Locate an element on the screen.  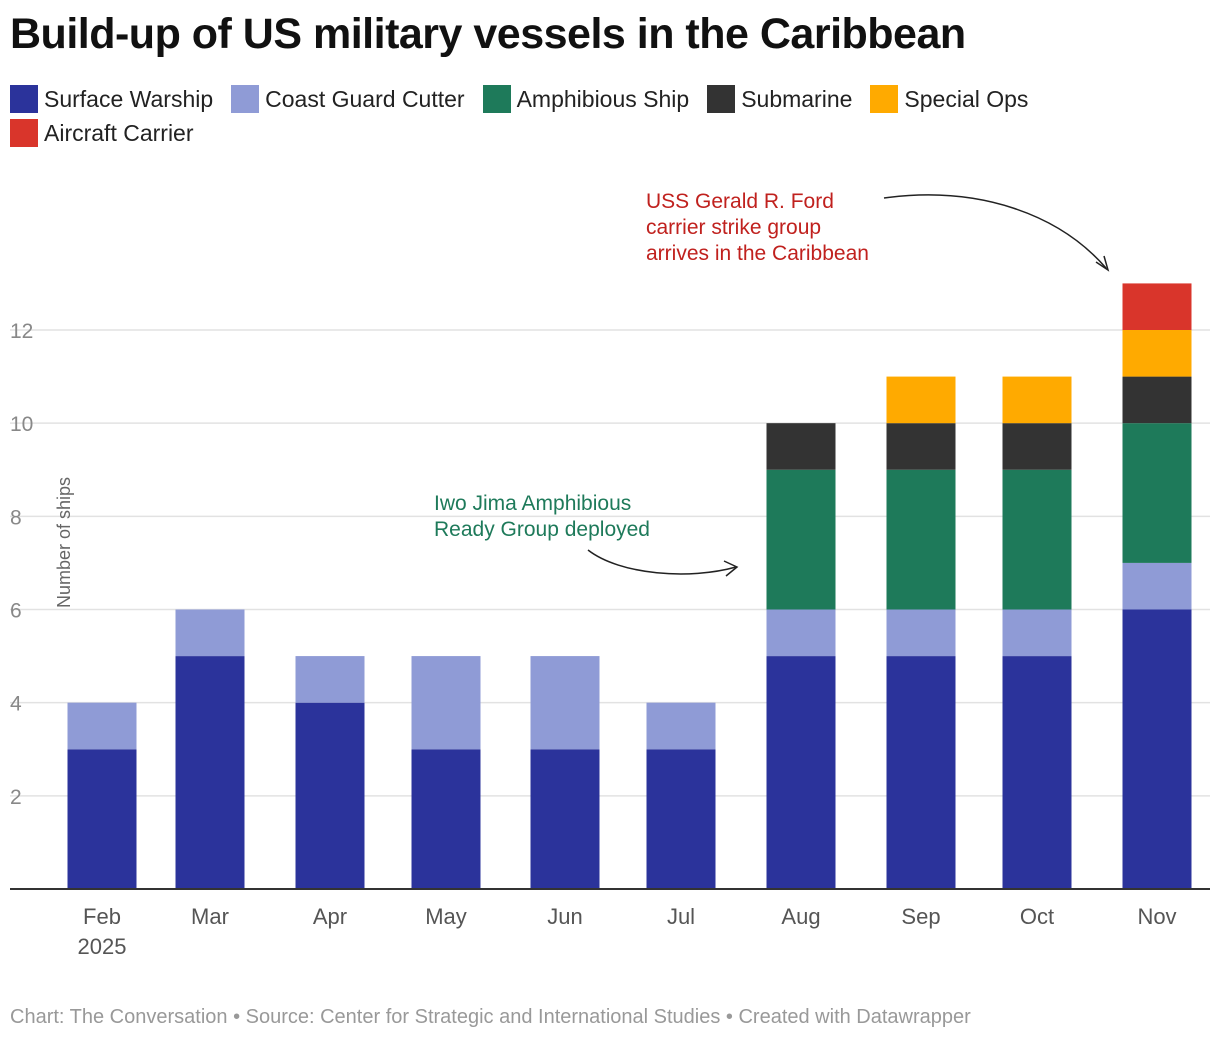
x-tick-label: Sep is located at coordinates (920, 916).